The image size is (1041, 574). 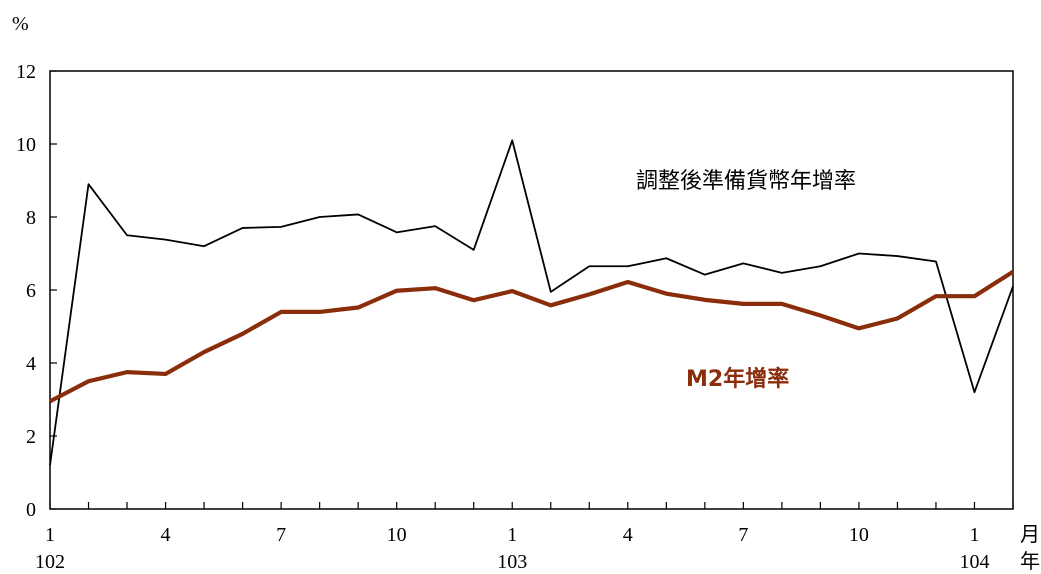 What do you see at coordinates (31, 218) in the screenshot?
I see `y-tick-label: 8` at bounding box center [31, 218].